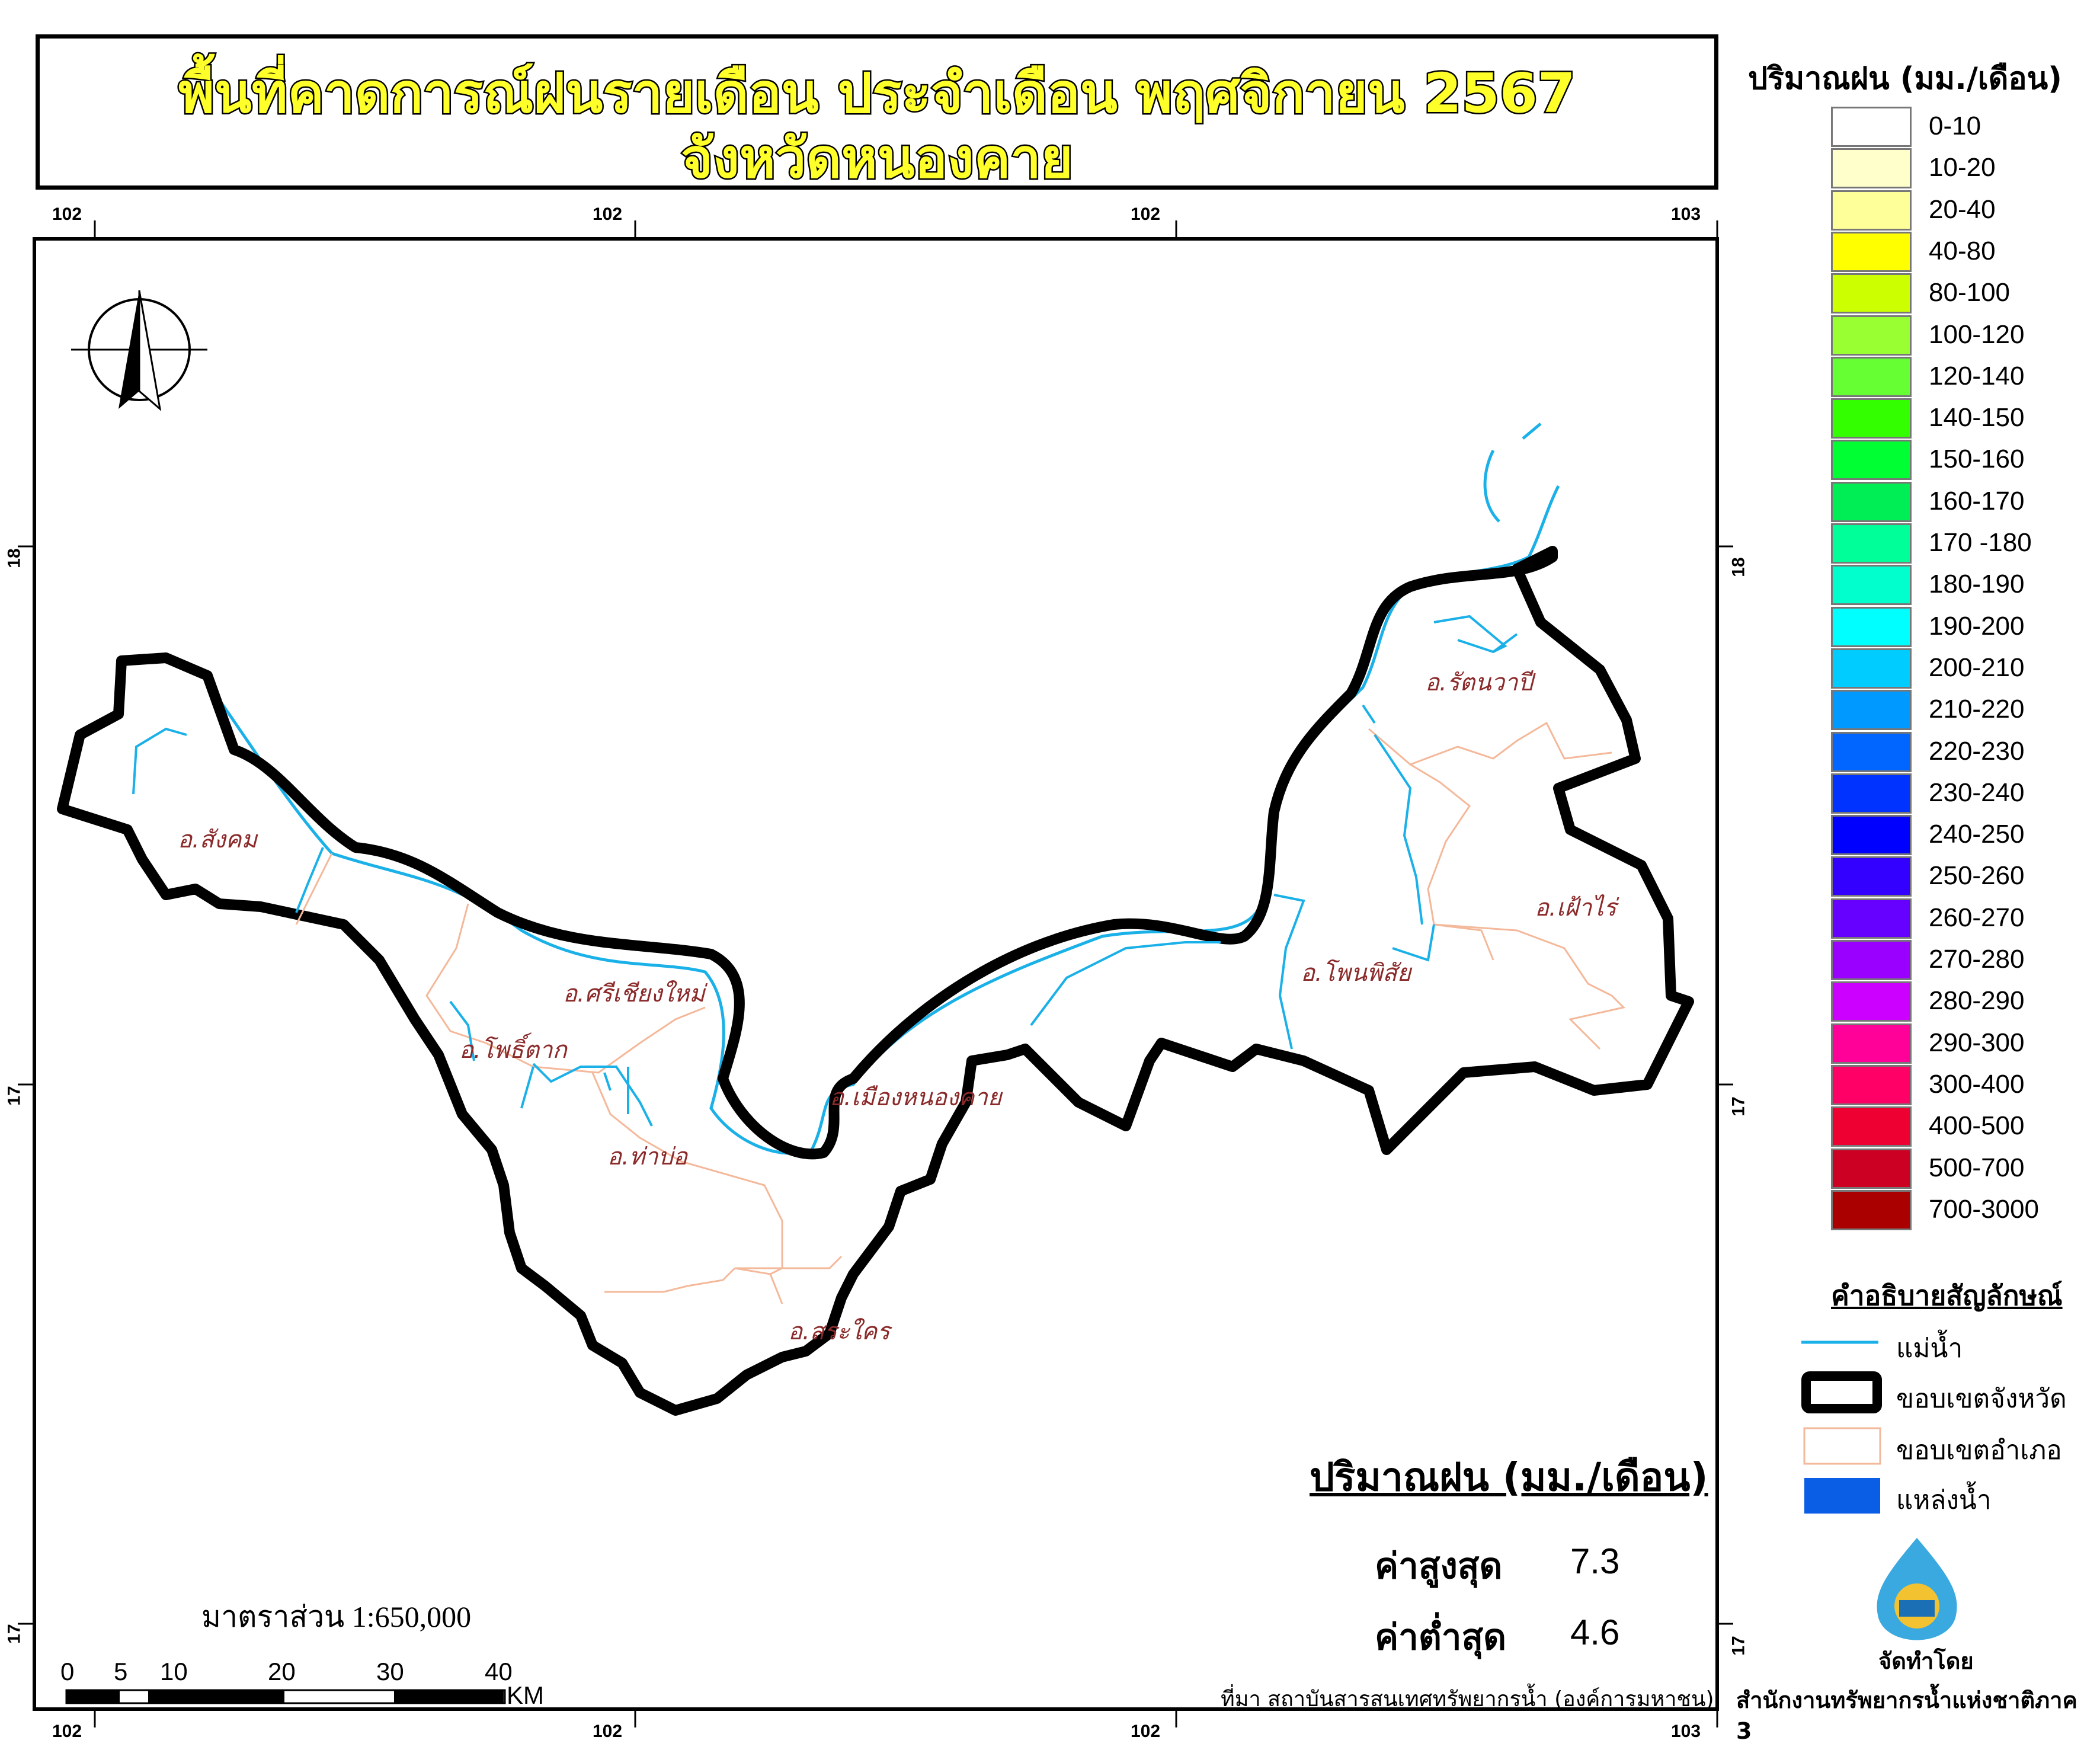  What do you see at coordinates (1905, 79) in the screenshot?
I see `rain-legend-title: ปริมาณฝน (มม./เดือน)` at bounding box center [1905, 79].